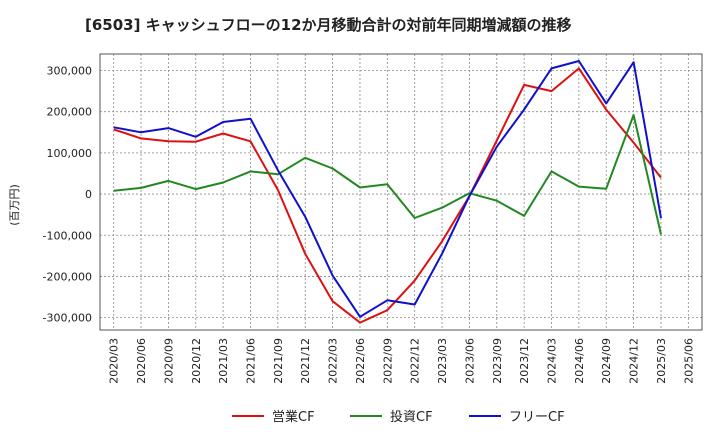 This screenshot has width=720, height=440. What do you see at coordinates (634, 361) in the screenshot?
I see `x-tick-label: 2024/12` at bounding box center [634, 361].